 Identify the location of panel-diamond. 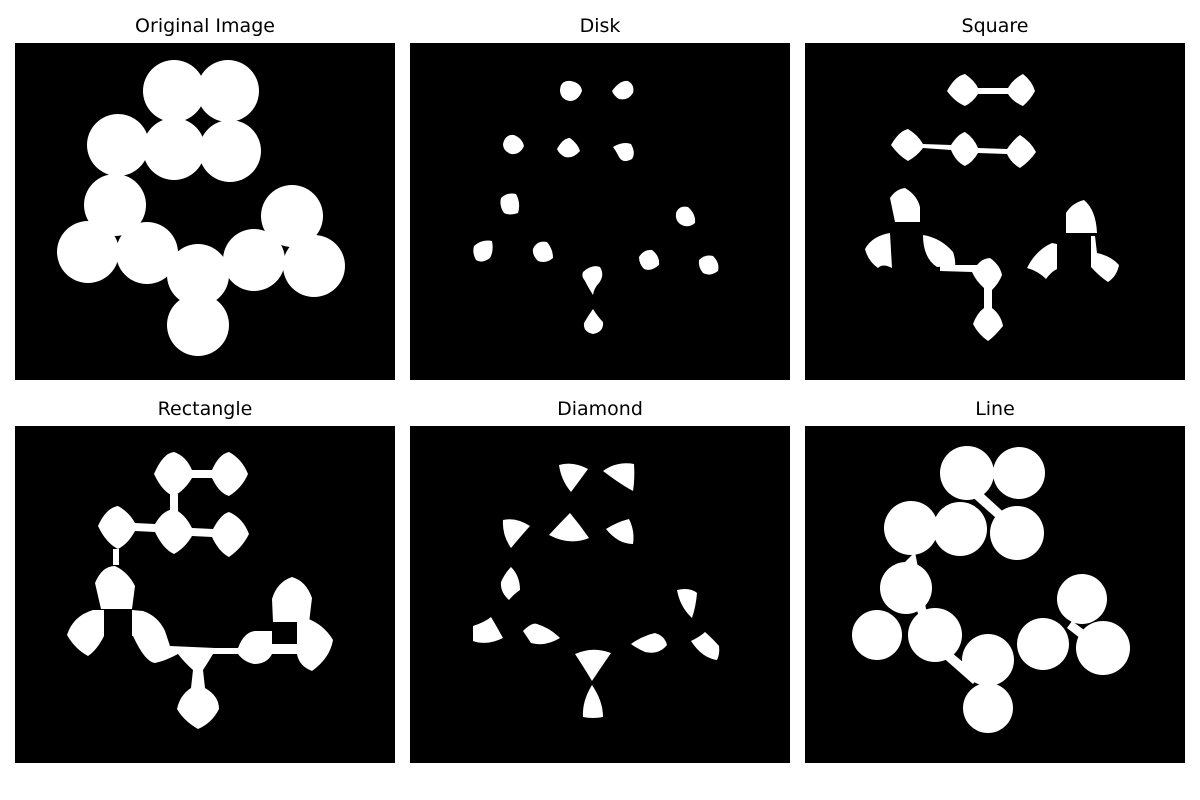
(600, 594).